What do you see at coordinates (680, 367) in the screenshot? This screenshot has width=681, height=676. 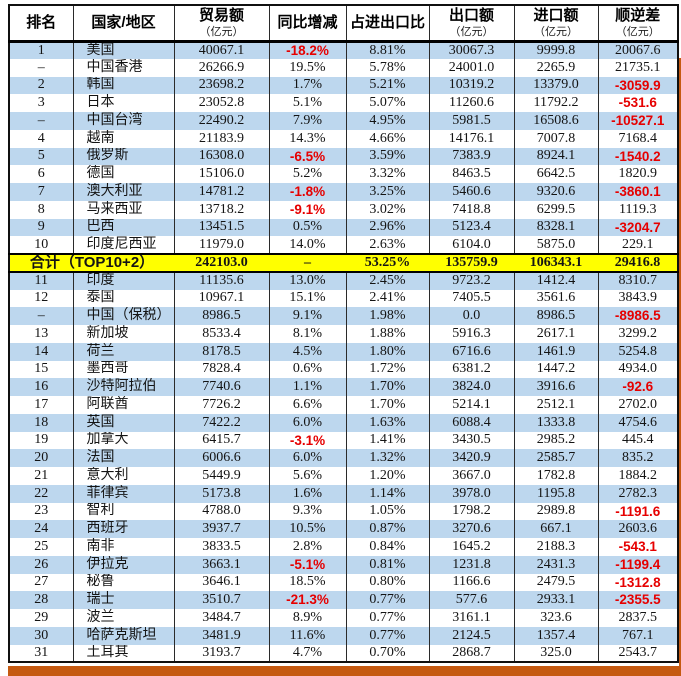 I see `right-orange-border` at bounding box center [680, 367].